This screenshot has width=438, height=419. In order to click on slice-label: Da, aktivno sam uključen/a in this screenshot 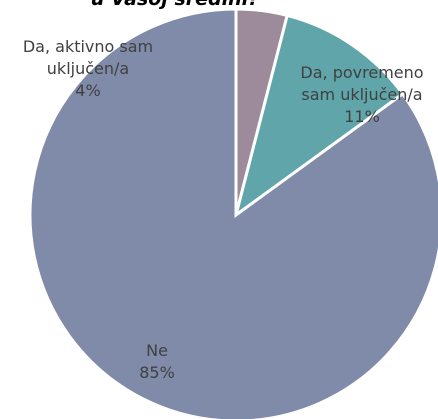, I will do `click(88, 57)`.